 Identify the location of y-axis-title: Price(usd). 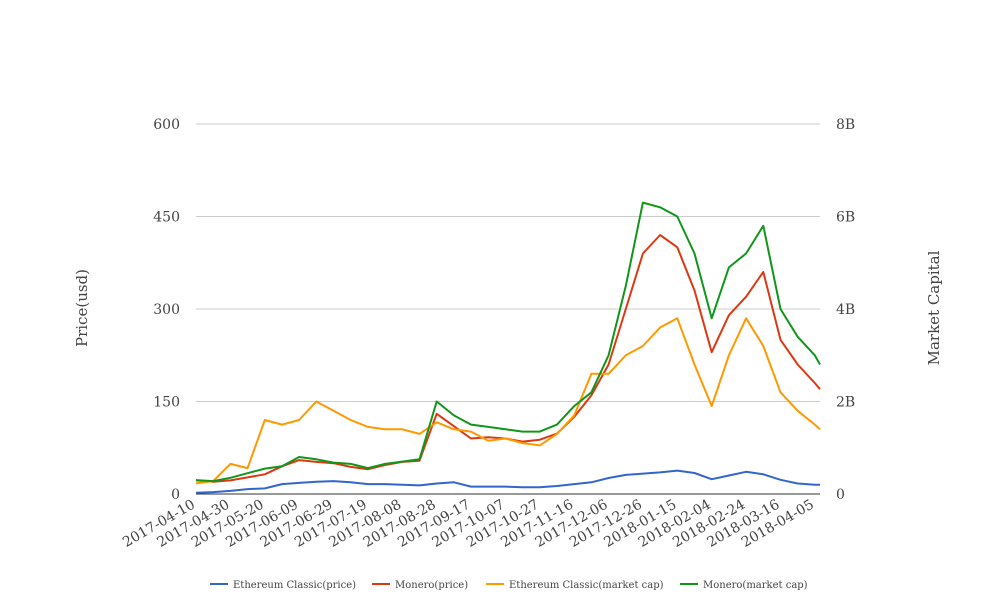
(82, 308).